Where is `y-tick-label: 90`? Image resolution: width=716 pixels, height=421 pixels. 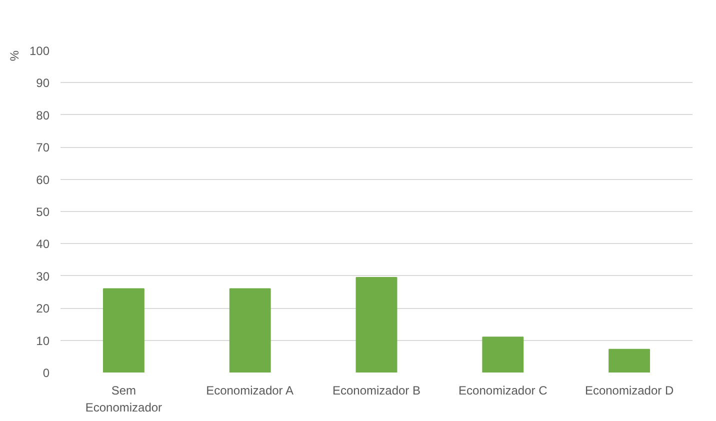 y-tick-label: 90 is located at coordinates (43, 83).